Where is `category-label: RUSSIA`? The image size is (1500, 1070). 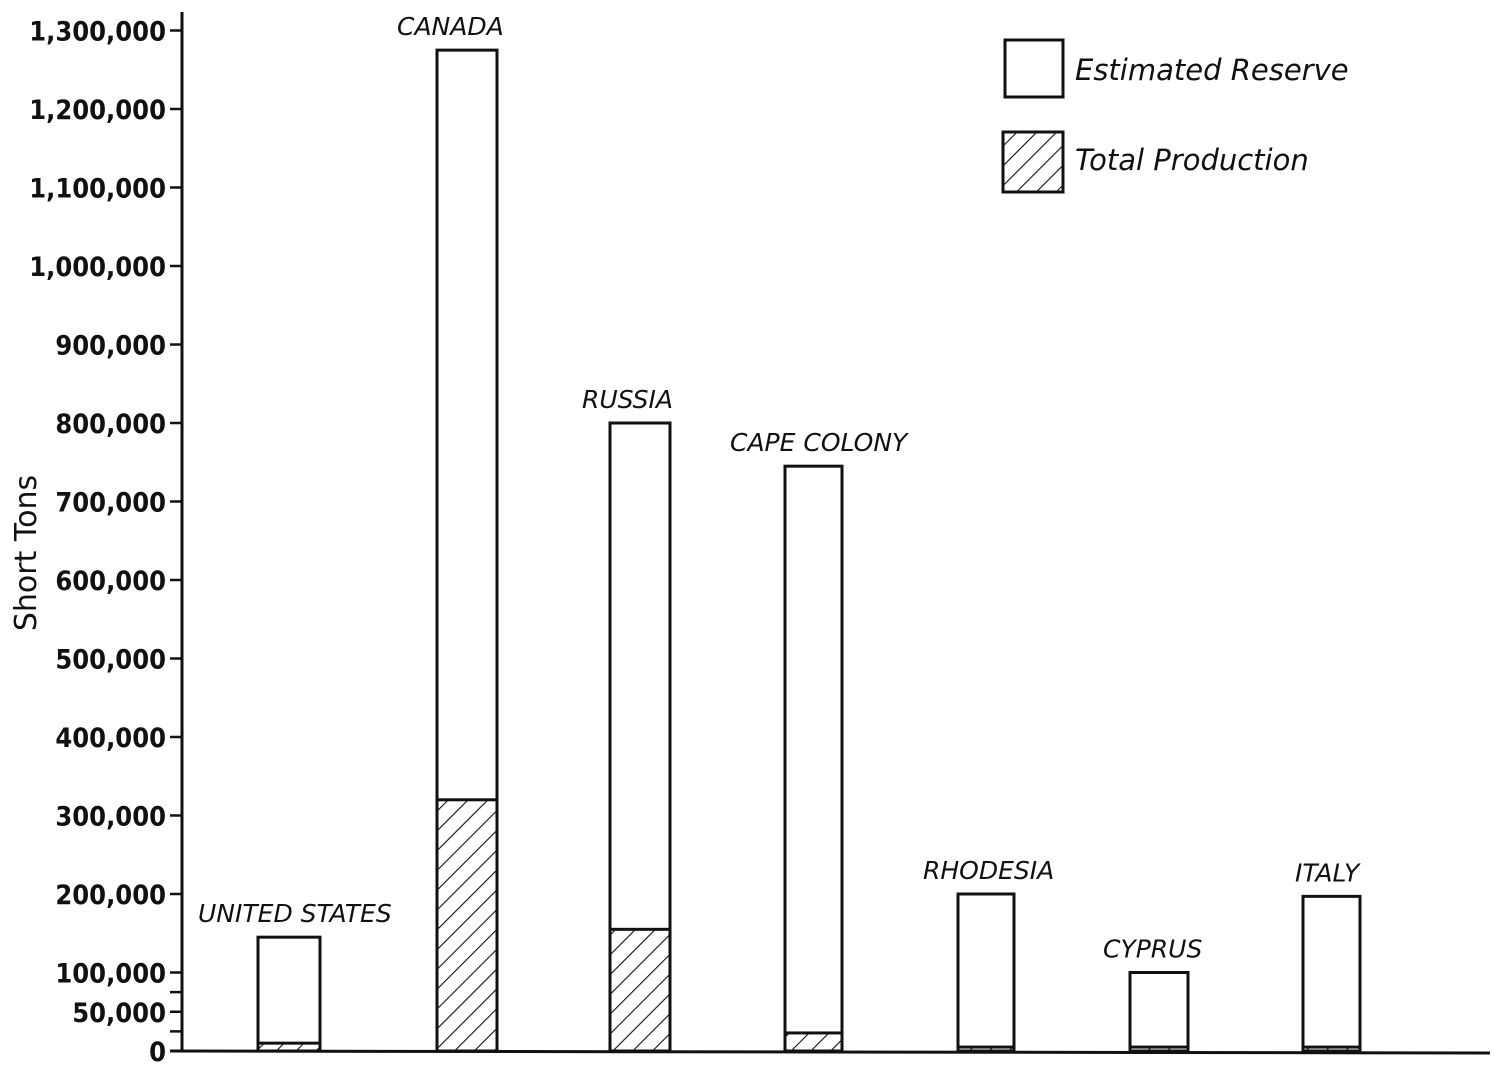
category-label: RUSSIA is located at coordinates (627, 399).